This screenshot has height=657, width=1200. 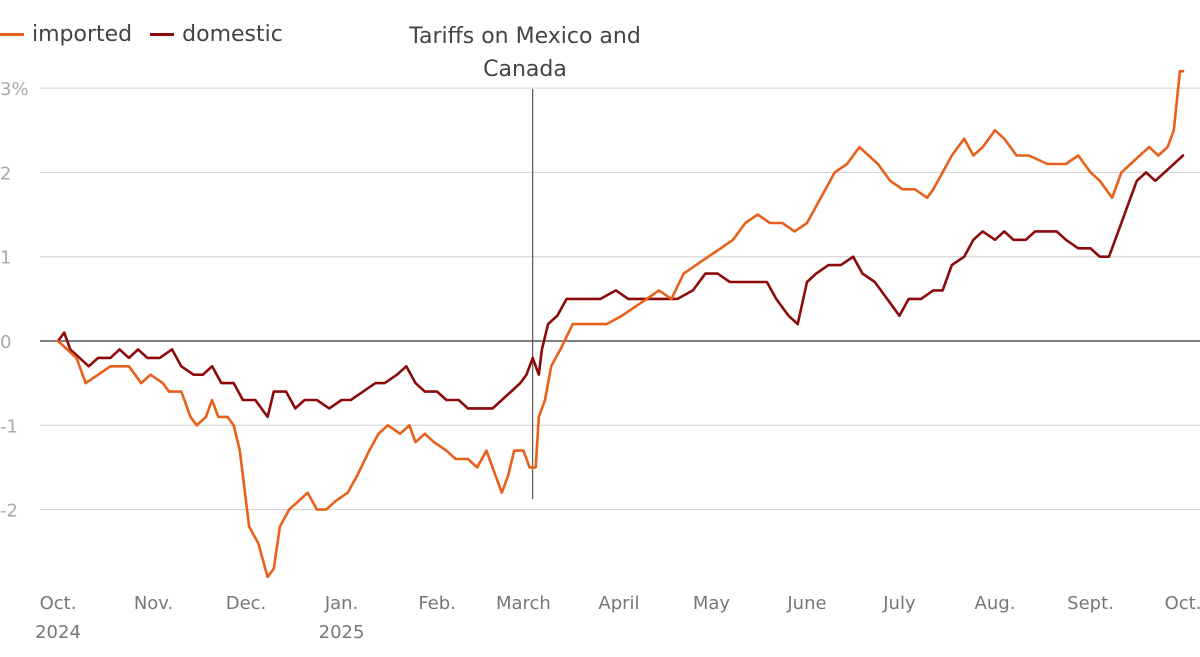 I want to click on legend-label-domestic: domestic, so click(x=232, y=34).